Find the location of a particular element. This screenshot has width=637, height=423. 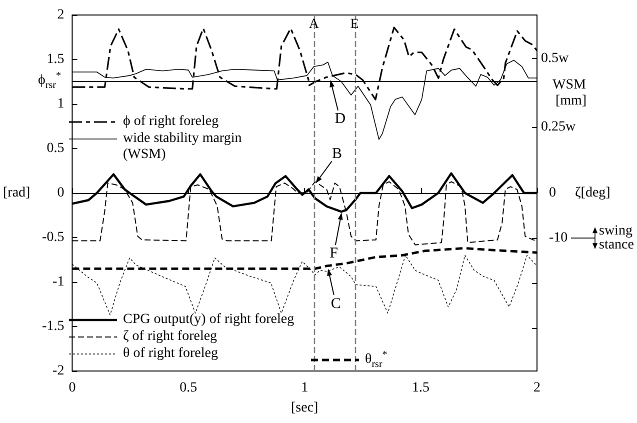

y3-tick-label: 0 is located at coordinates (552, 193).